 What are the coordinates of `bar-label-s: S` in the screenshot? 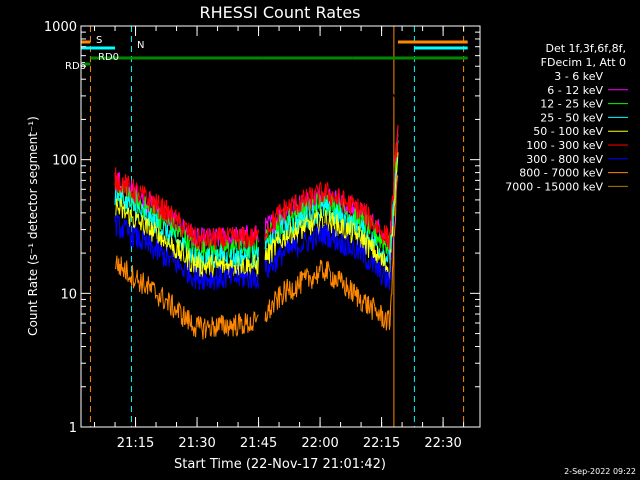 It's located at (99, 40).